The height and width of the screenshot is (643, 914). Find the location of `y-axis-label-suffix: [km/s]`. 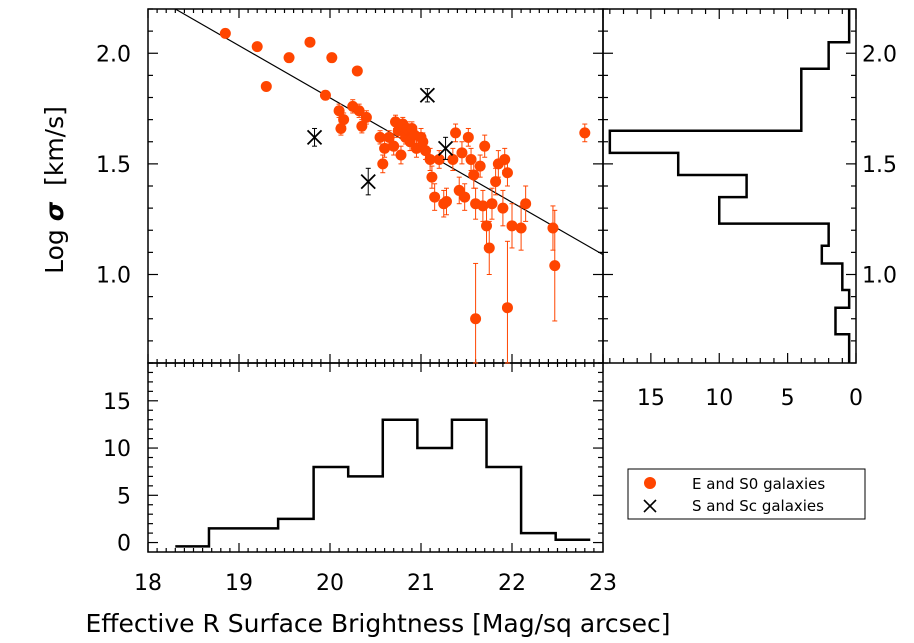

y-axis-label-suffix: [km/s] is located at coordinates (54, 154).